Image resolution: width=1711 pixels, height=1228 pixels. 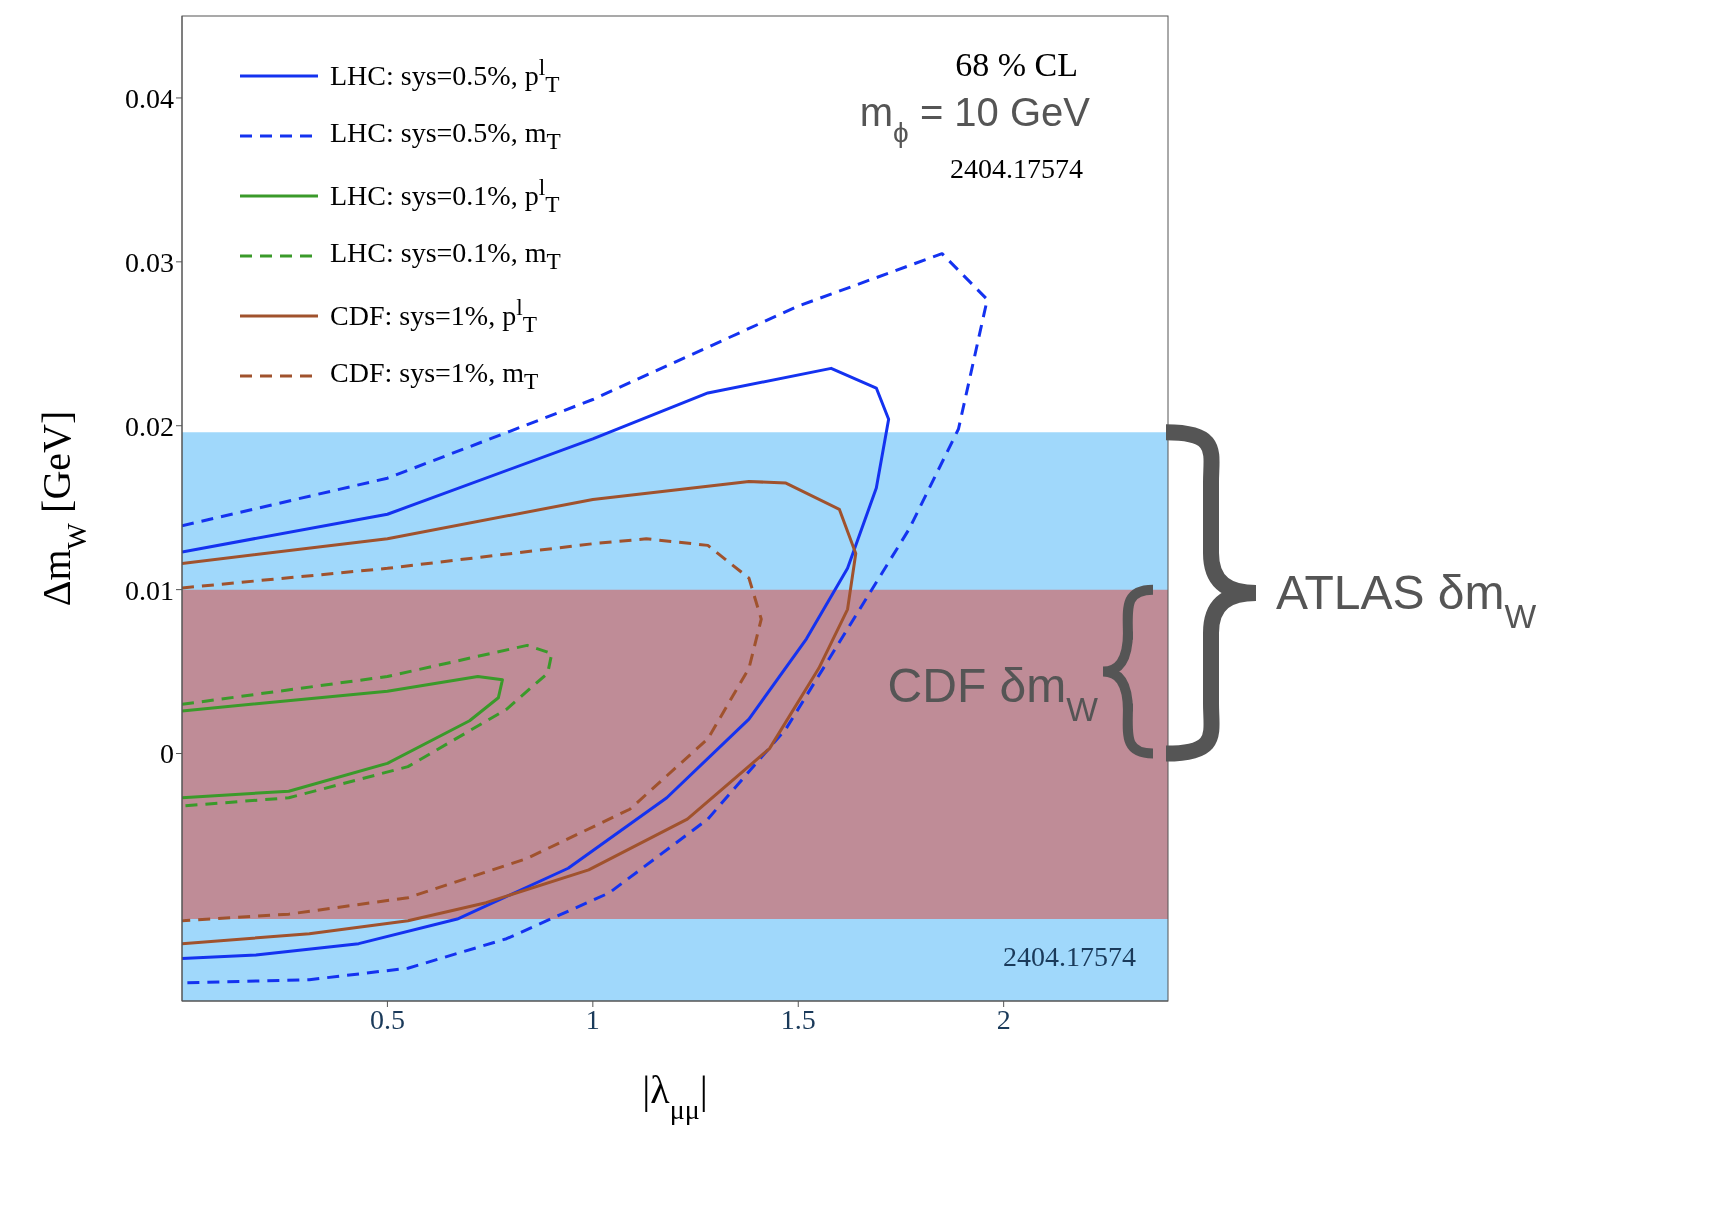 I want to click on legend-label: LHC: sys=0.1%, m$_{T}$, so click(x=445, y=256).